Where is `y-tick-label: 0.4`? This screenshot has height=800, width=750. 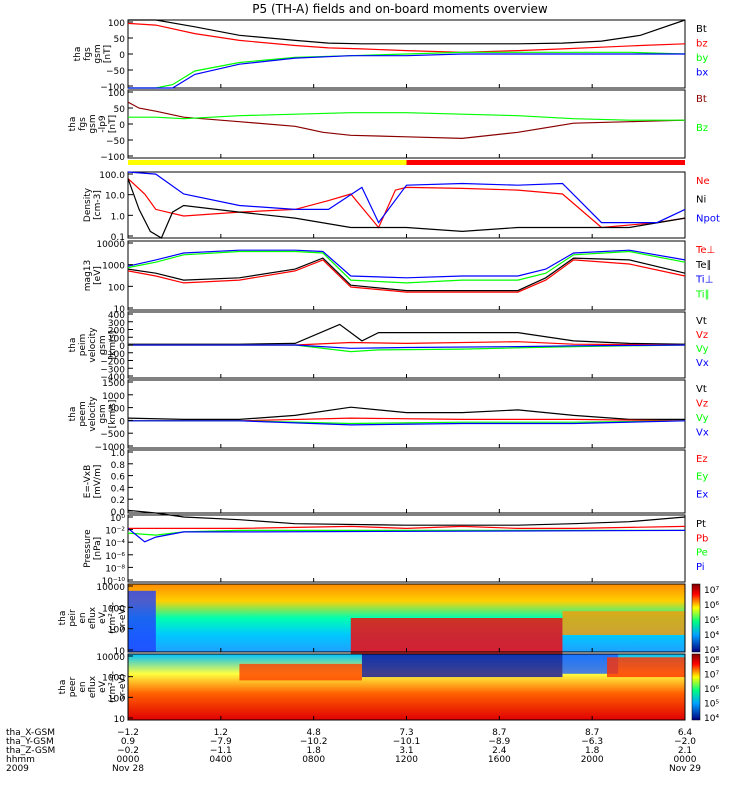 y-tick-label: 0.4 is located at coordinates (118, 489).